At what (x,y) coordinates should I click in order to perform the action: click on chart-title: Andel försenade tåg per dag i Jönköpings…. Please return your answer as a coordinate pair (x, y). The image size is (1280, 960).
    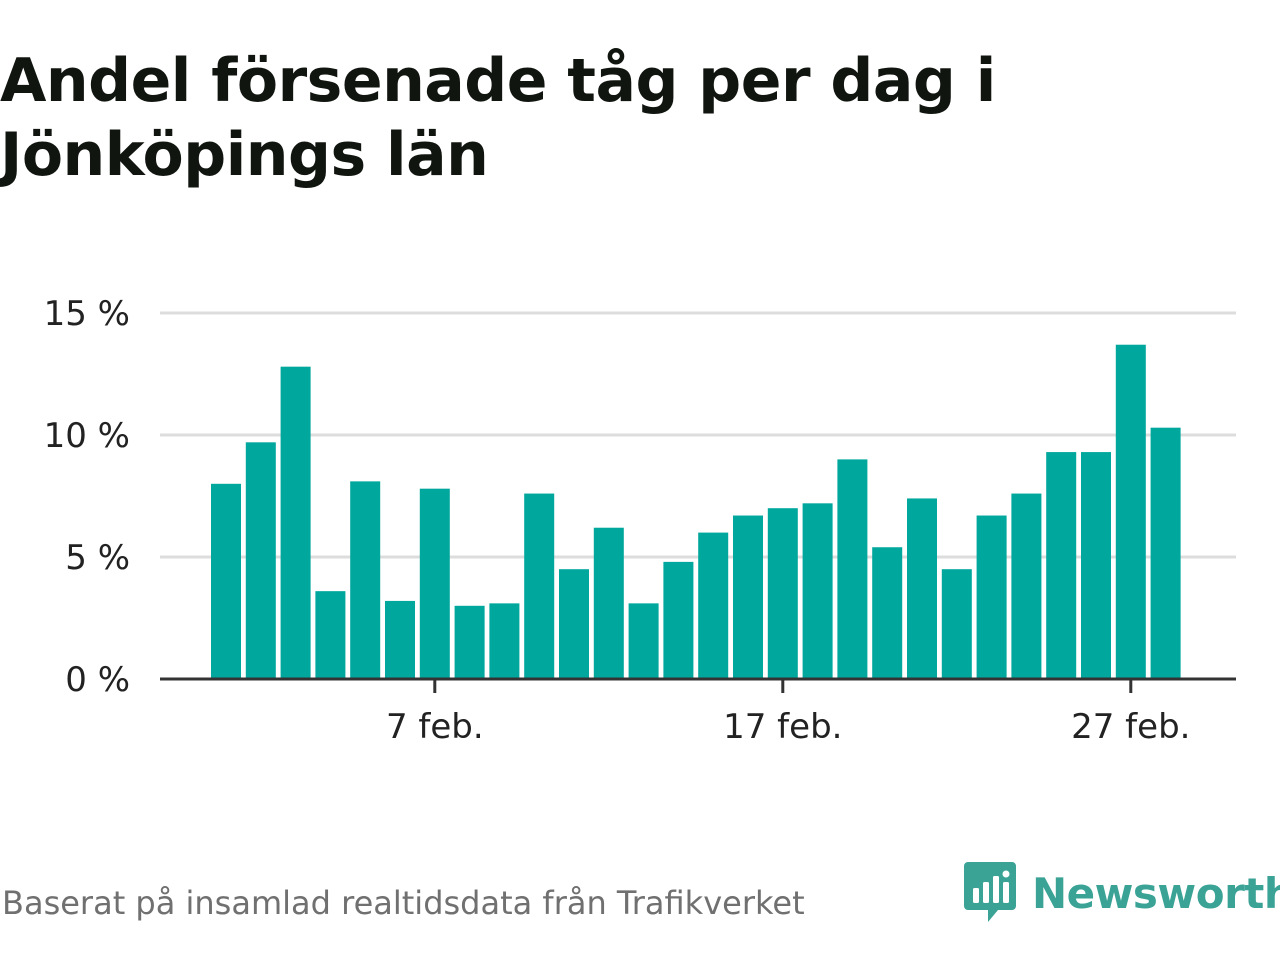
    Looking at the image, I should click on (498, 118).